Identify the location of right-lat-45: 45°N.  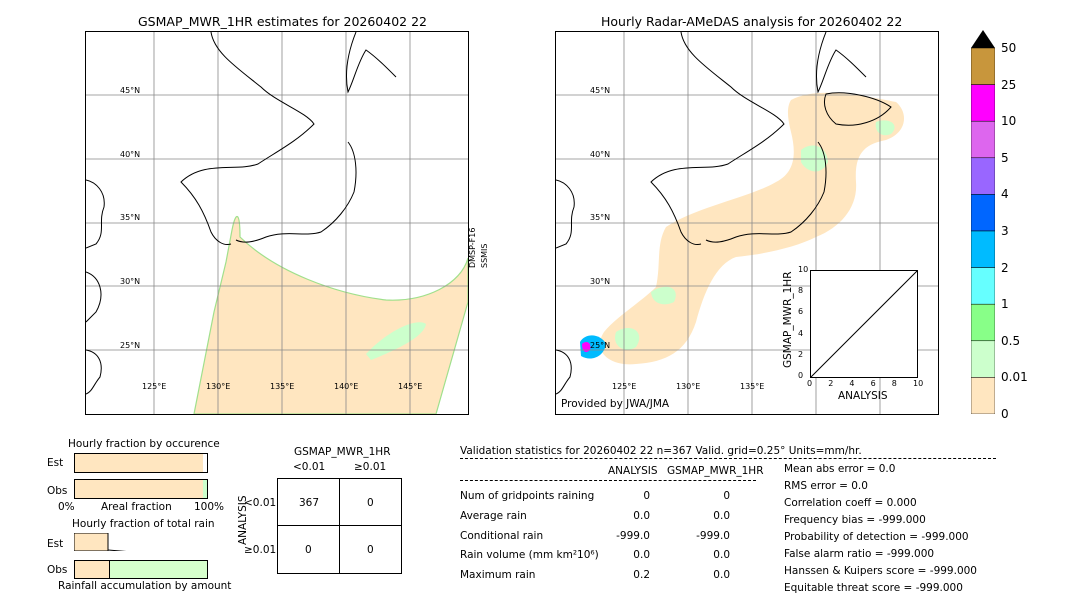
(600, 90).